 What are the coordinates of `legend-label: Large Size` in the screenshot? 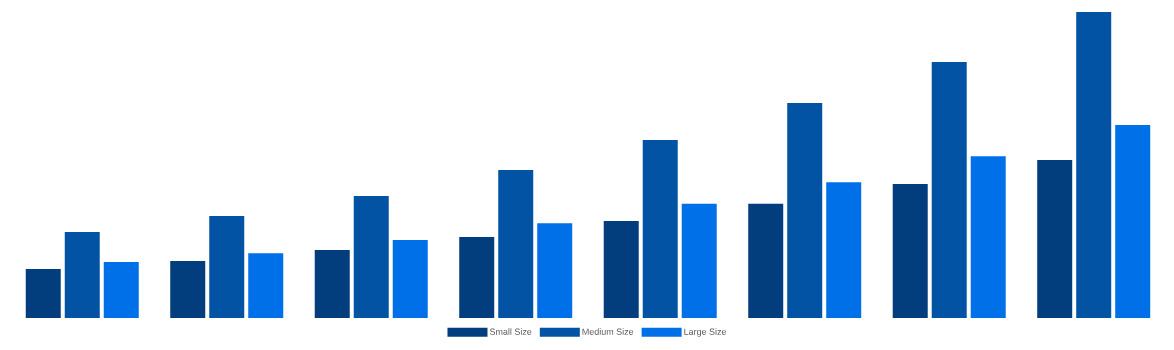 It's located at (705, 332).